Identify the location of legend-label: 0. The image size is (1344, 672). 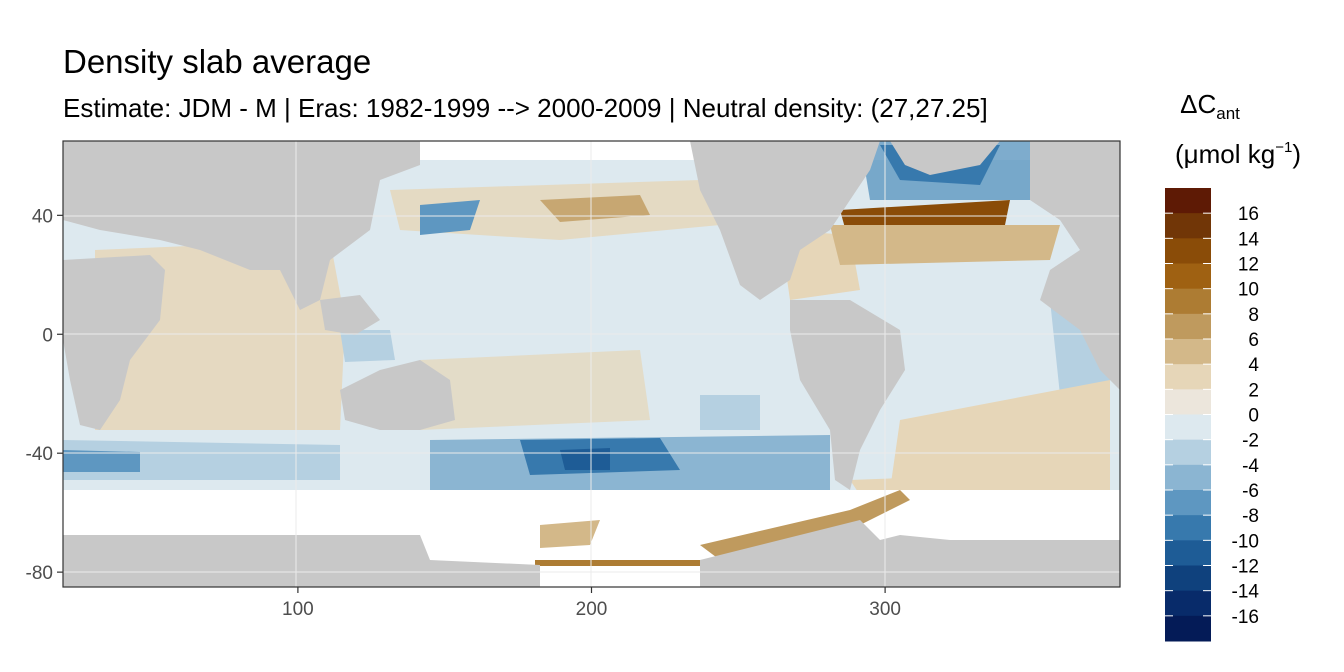
(1253, 416).